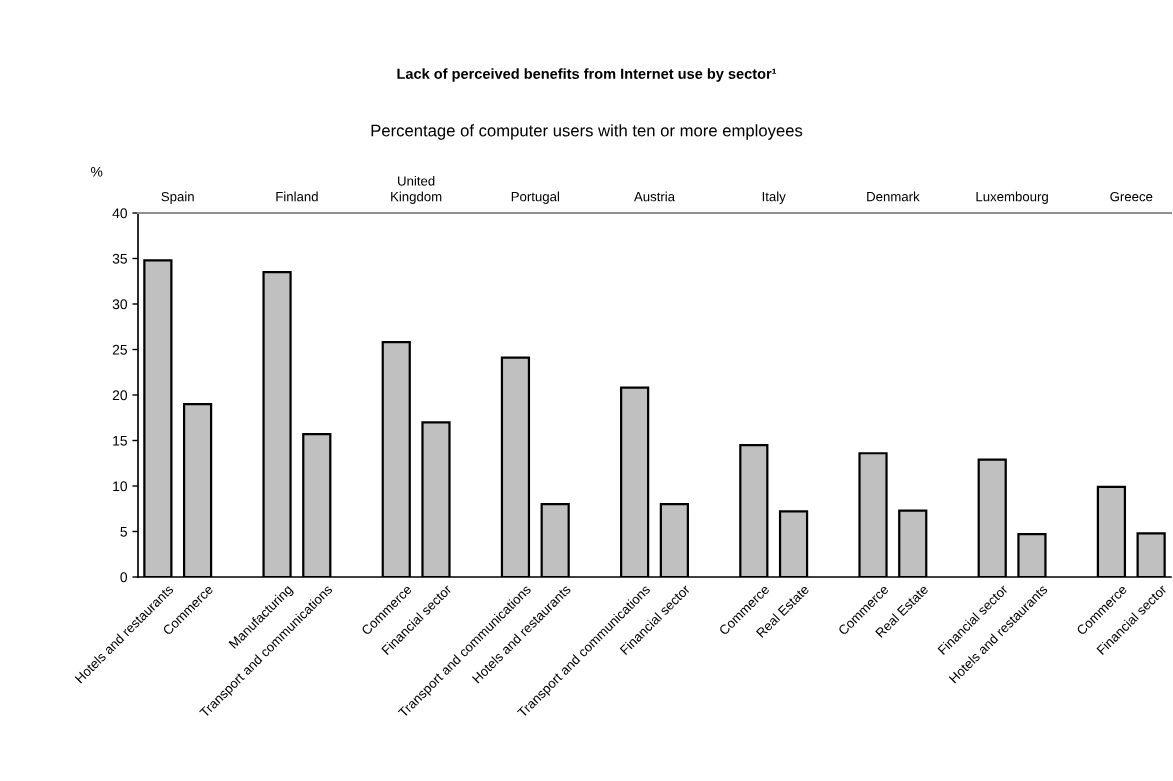 This screenshot has height=781, width=1173. I want to click on text: Portugal, so click(535, 197).